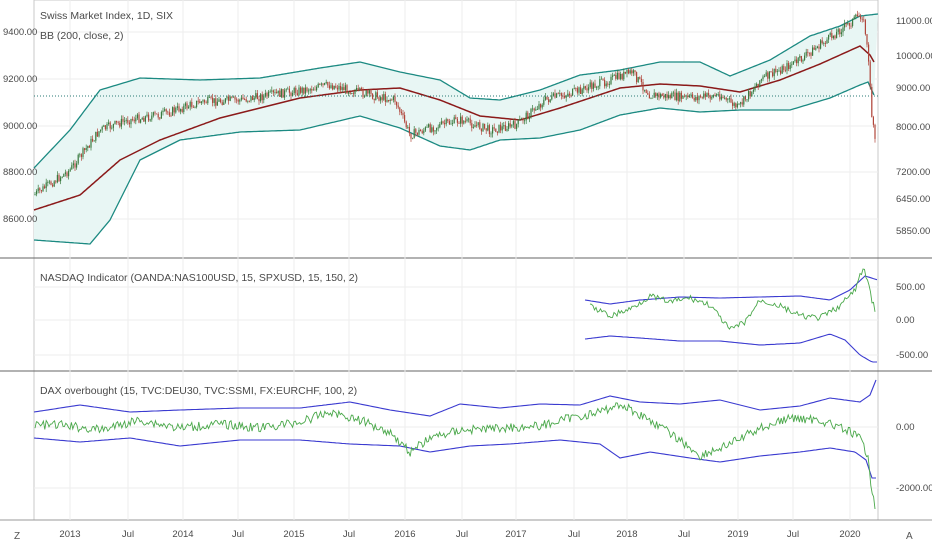 The width and height of the screenshot is (932, 550). Describe the element at coordinates (293, 534) in the screenshot. I see `time-tick-label: 2015` at that location.